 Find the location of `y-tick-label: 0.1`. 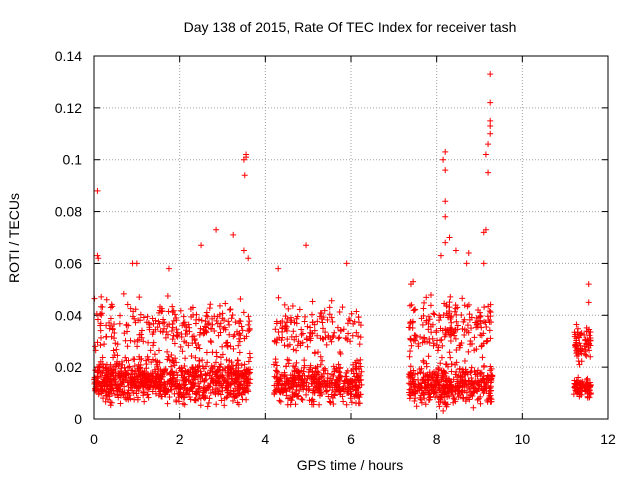

y-tick-label: 0.1 is located at coordinates (73, 160).